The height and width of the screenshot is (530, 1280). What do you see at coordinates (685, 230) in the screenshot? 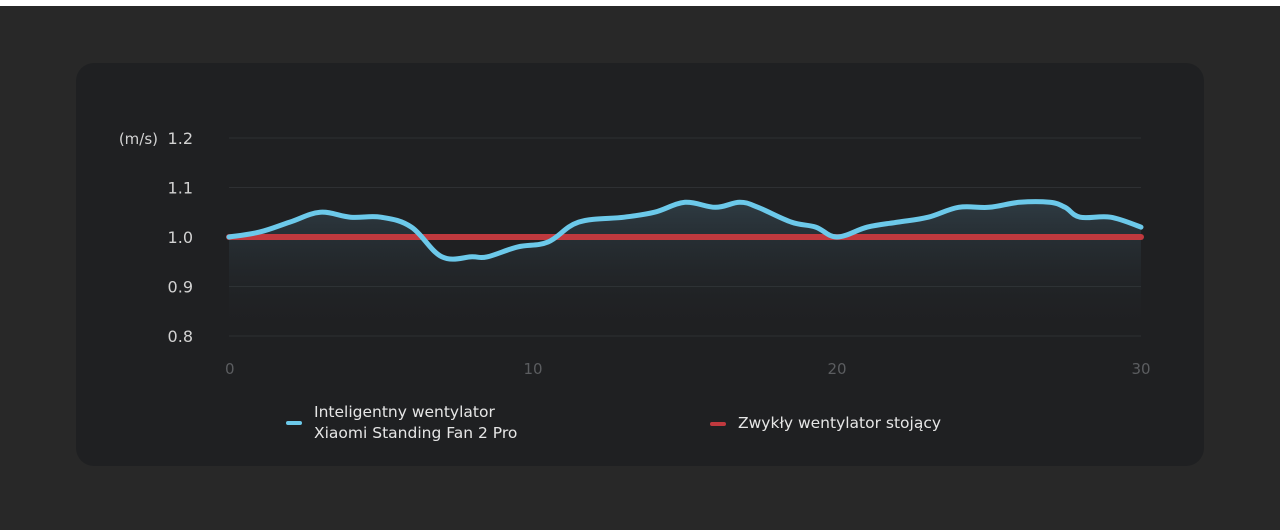
I see `series-line-smart-fan` at bounding box center [685, 230].